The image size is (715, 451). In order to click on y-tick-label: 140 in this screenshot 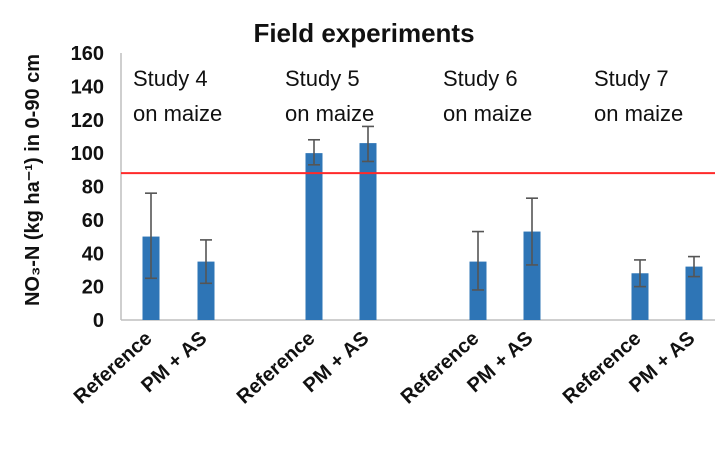, I will do `click(87, 87)`.